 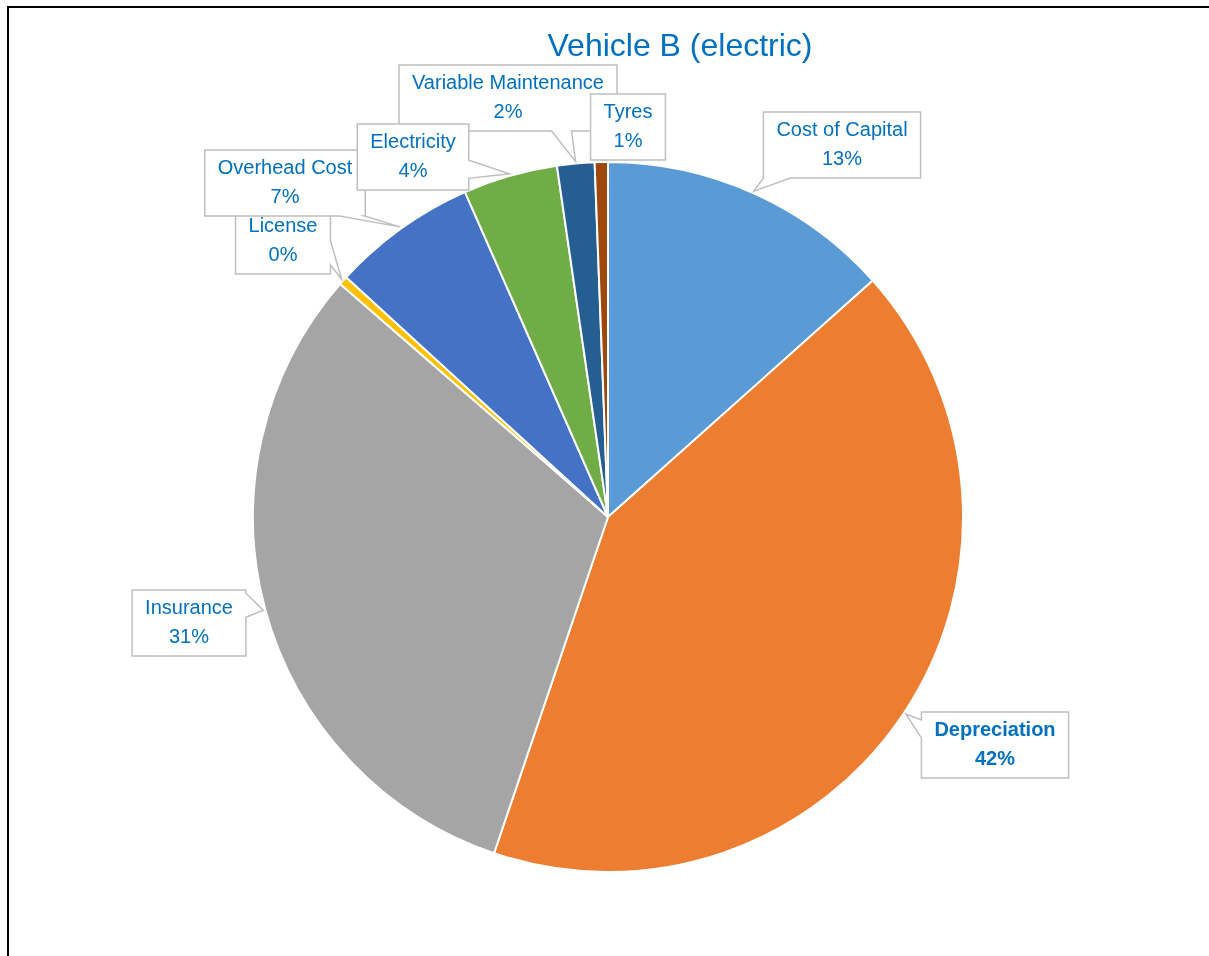 I want to click on data-label: 1%, so click(x=628, y=140).